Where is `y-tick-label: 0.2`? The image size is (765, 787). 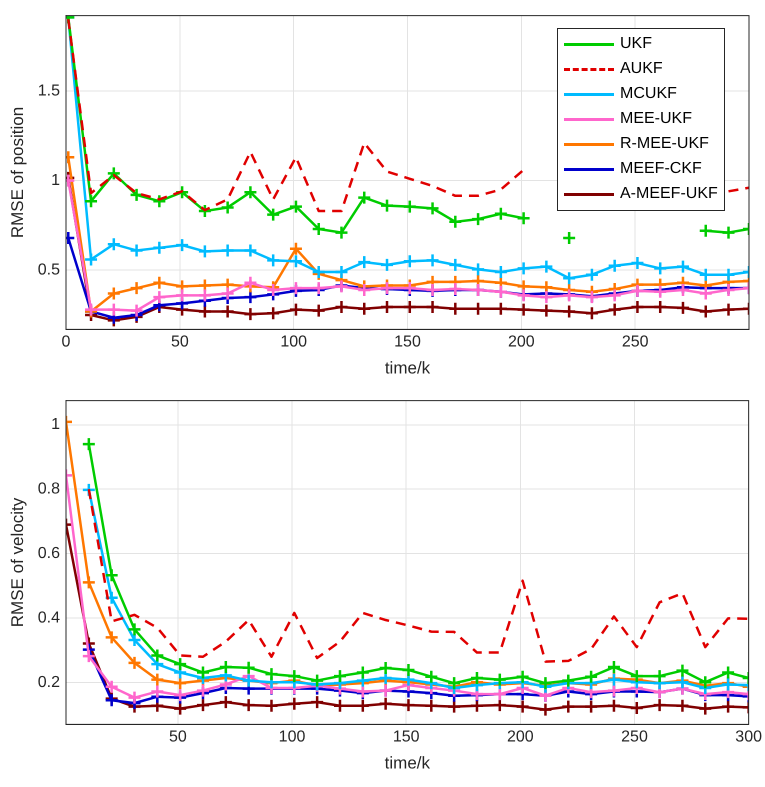
y-tick-label: 0.2 is located at coordinates (49, 682).